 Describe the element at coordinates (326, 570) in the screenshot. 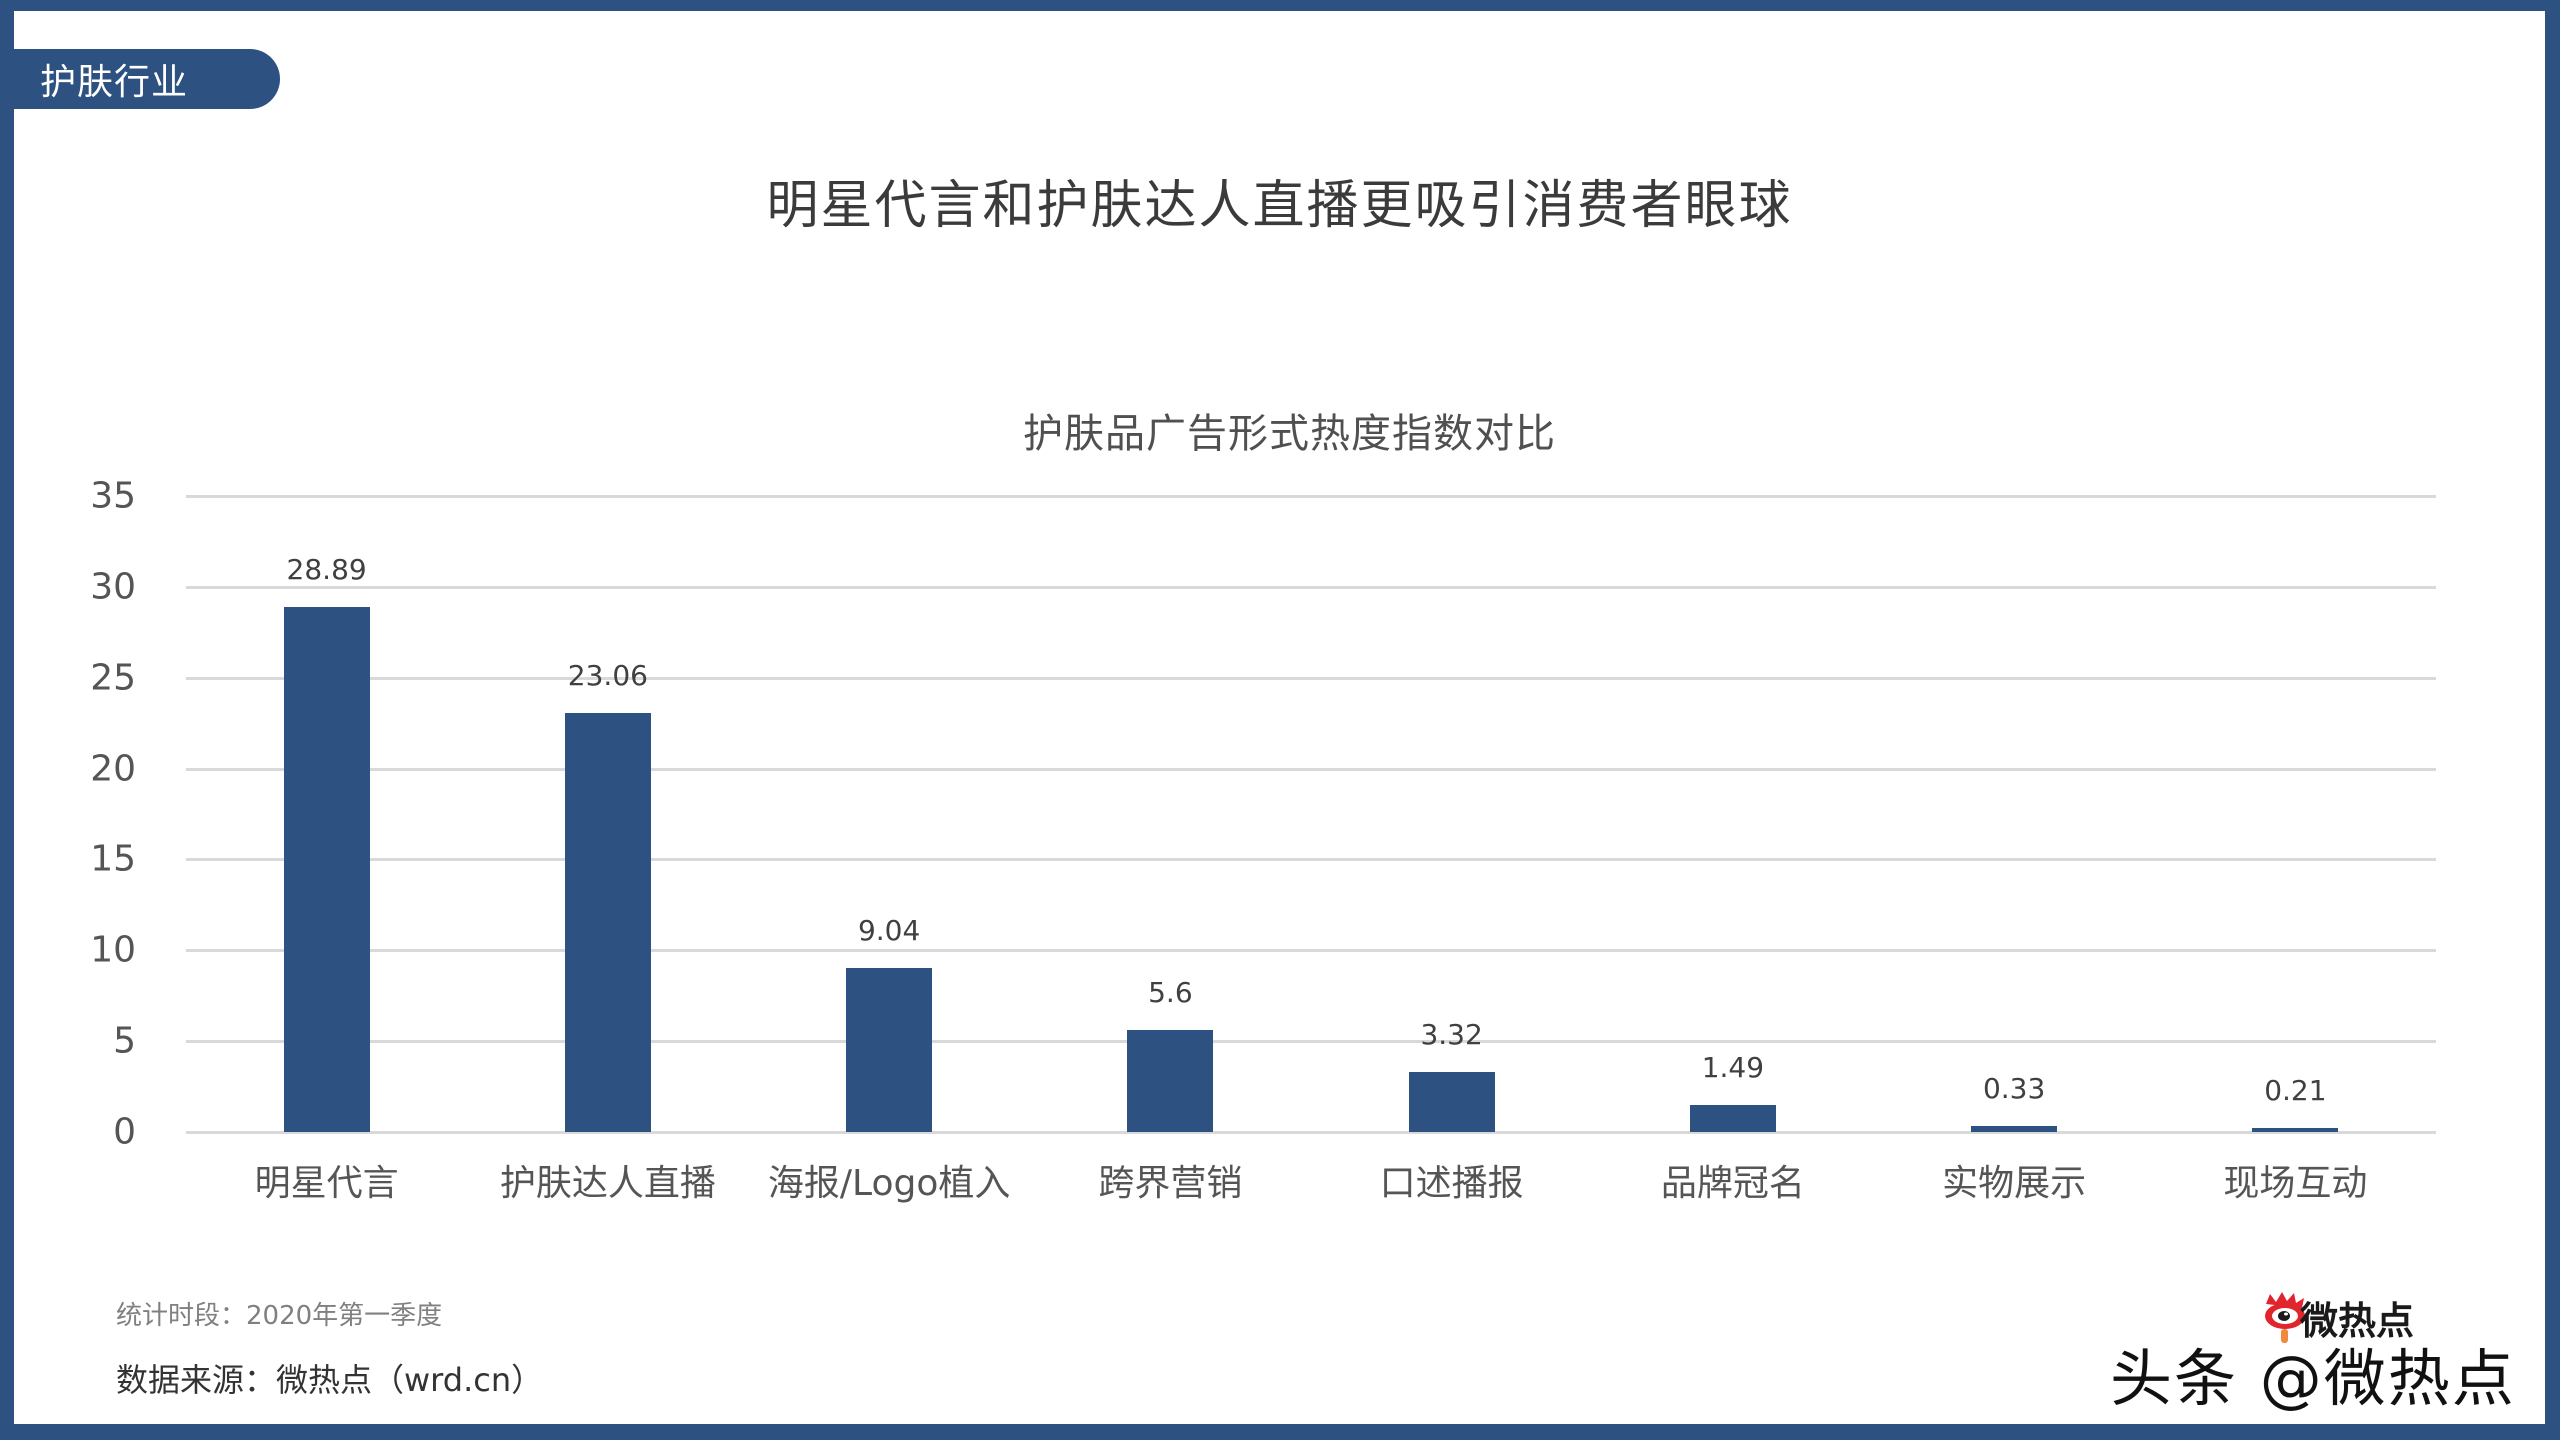

I see `bar-value-label: 28.89` at that location.